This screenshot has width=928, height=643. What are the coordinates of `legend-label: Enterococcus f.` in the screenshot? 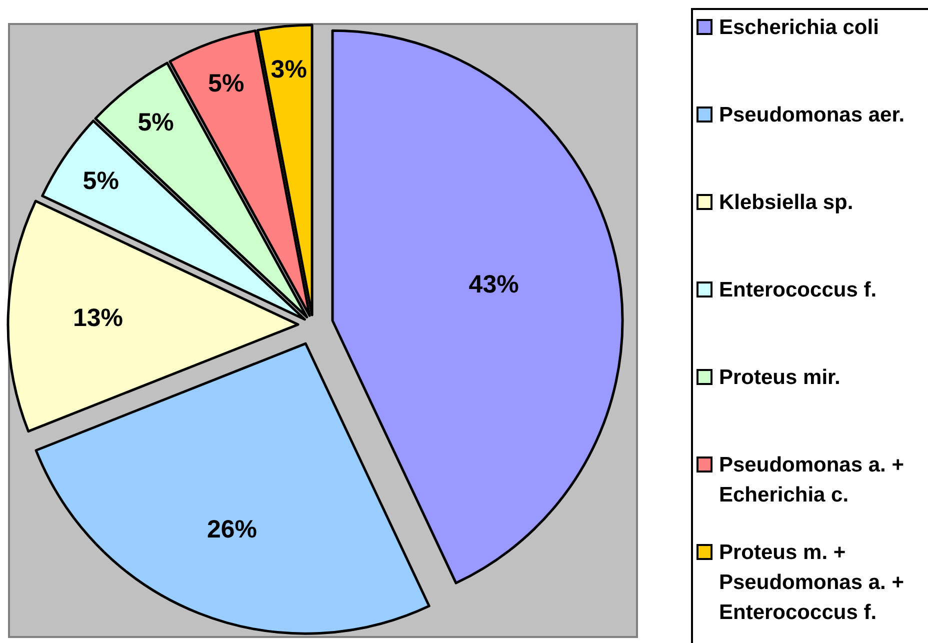 It's located at (798, 289).